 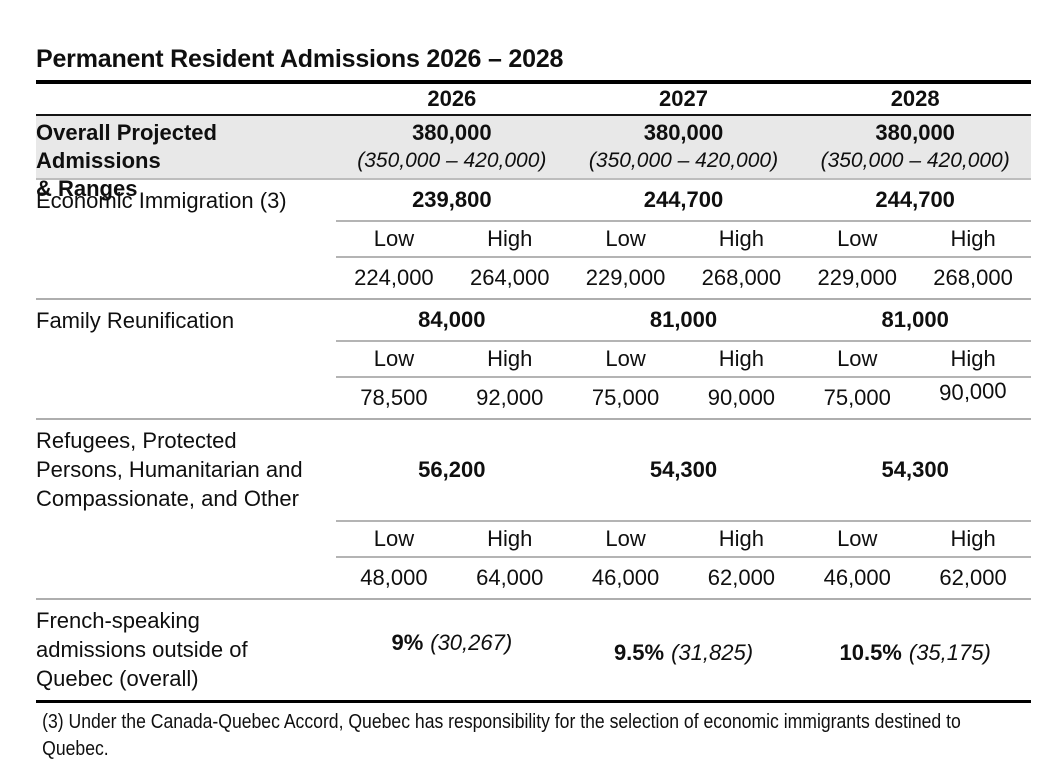 I want to click on overall-cell-2028: 380,000 (350,000 – 420,000), so click(x=915, y=159).